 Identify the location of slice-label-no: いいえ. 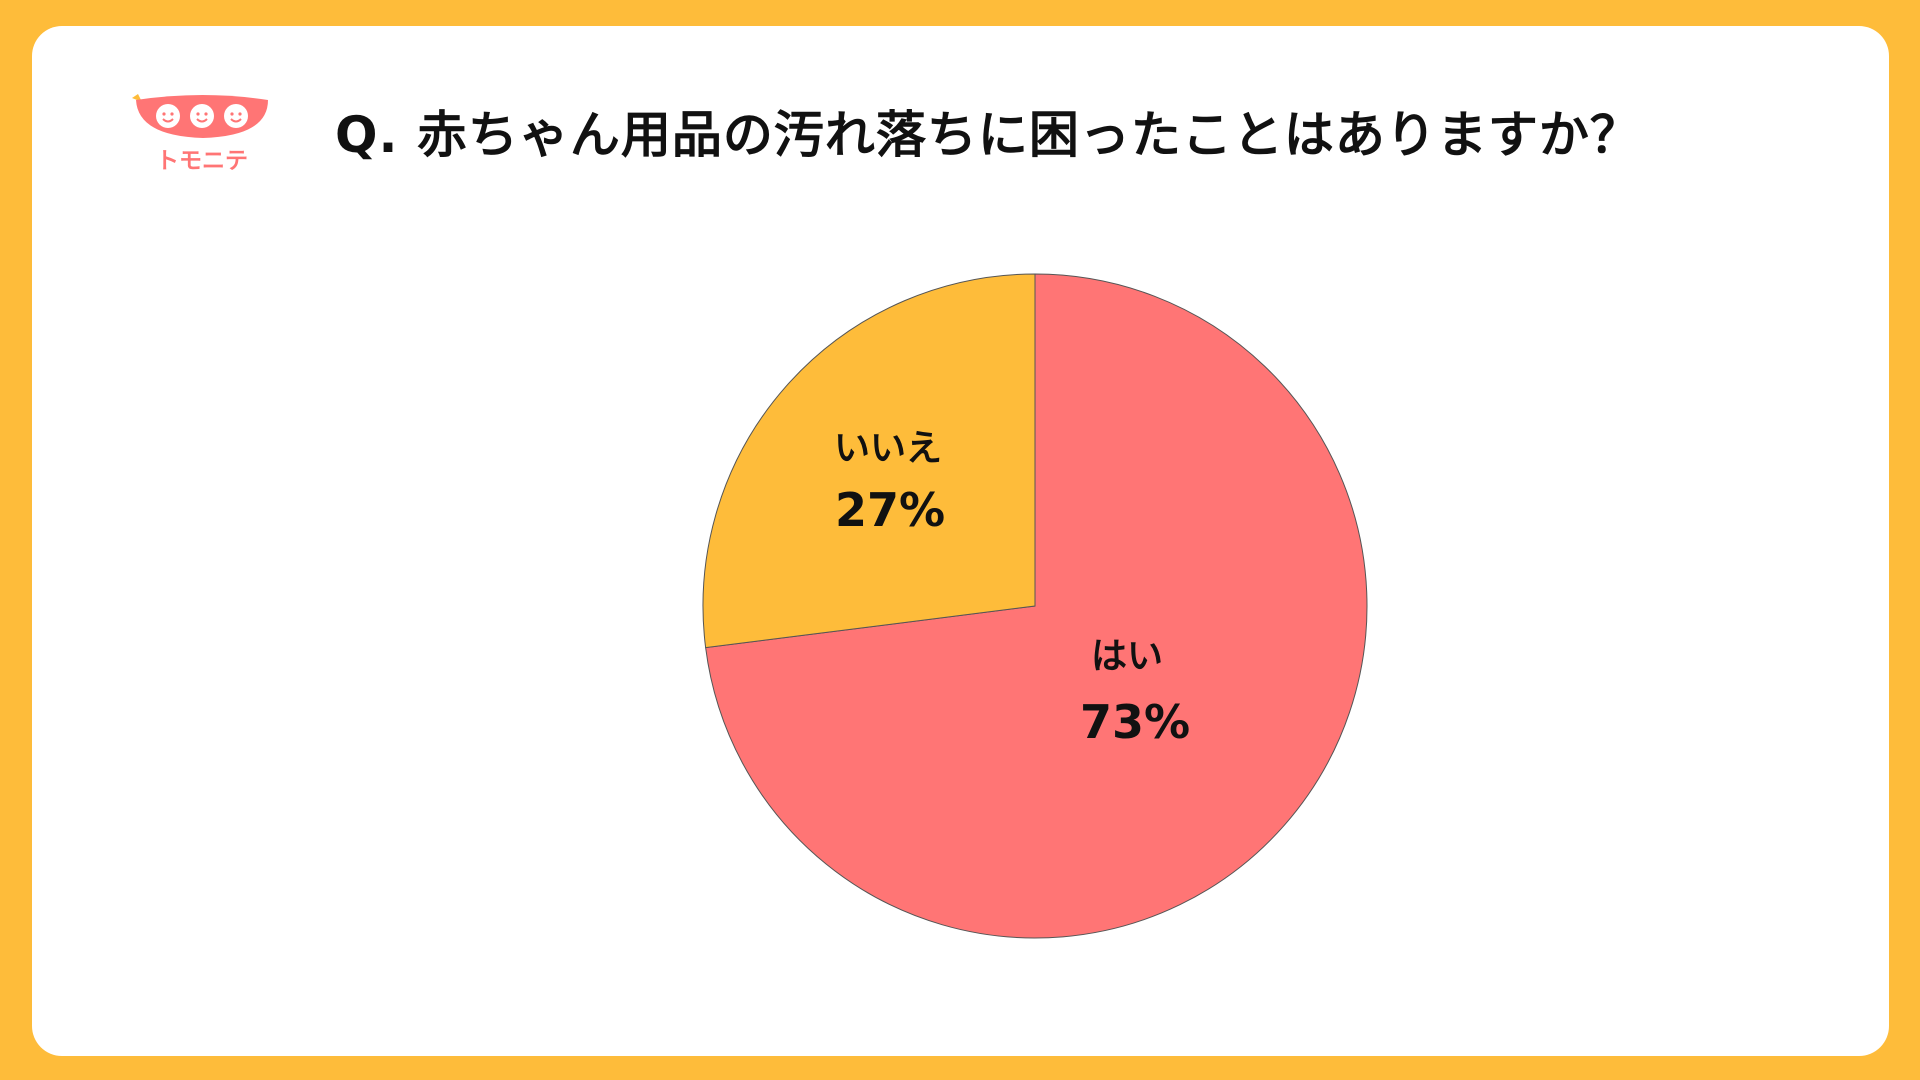
(888, 448).